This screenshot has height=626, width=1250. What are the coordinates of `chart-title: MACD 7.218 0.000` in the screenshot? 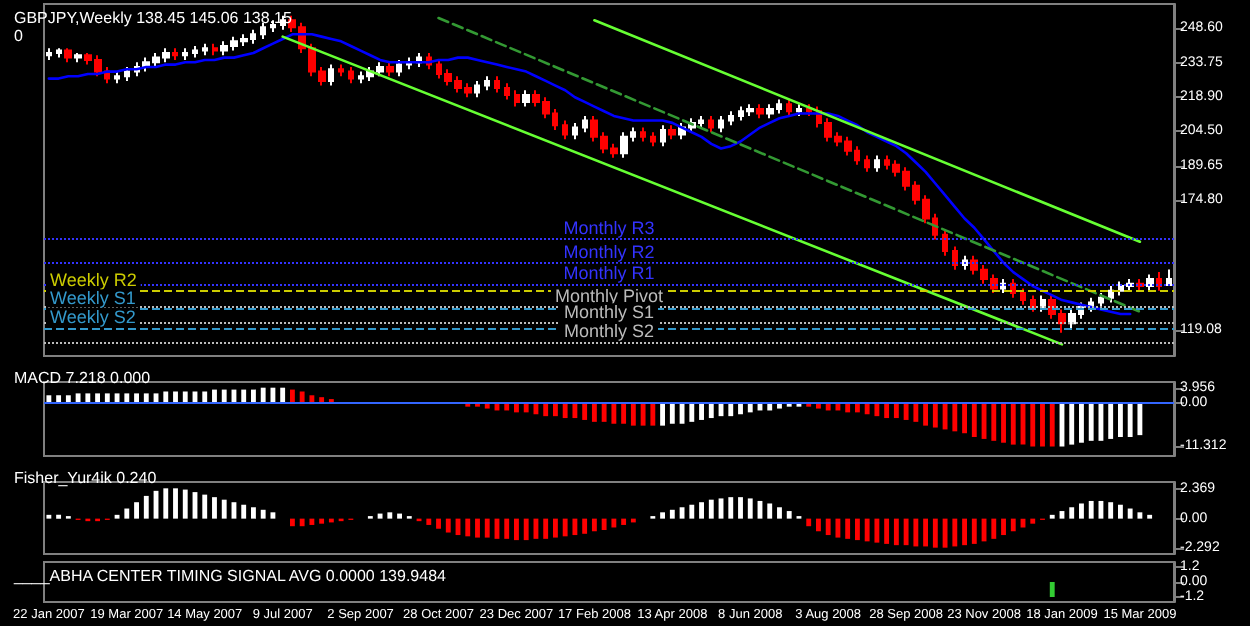 It's located at (83, 378).